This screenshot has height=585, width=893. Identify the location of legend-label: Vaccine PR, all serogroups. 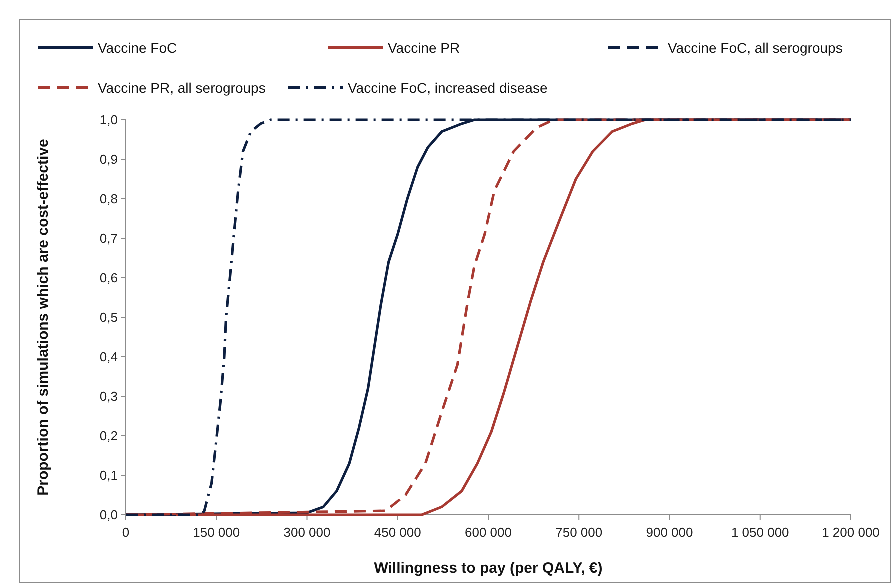
(182, 88).